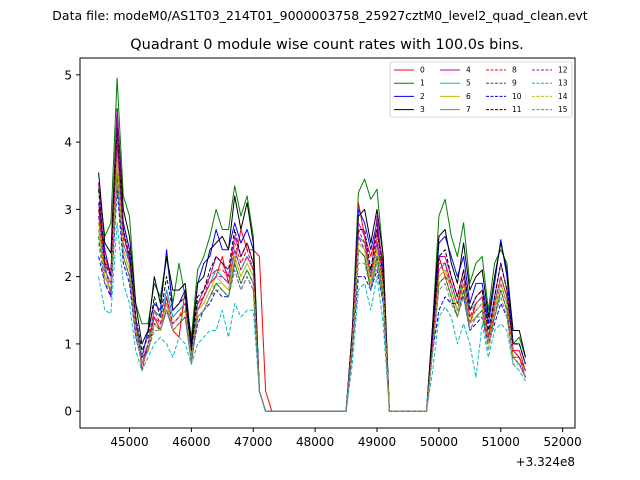 This screenshot has width=640, height=480. Describe the element at coordinates (514, 83) in the screenshot. I see `legend-label-9: 9` at that location.